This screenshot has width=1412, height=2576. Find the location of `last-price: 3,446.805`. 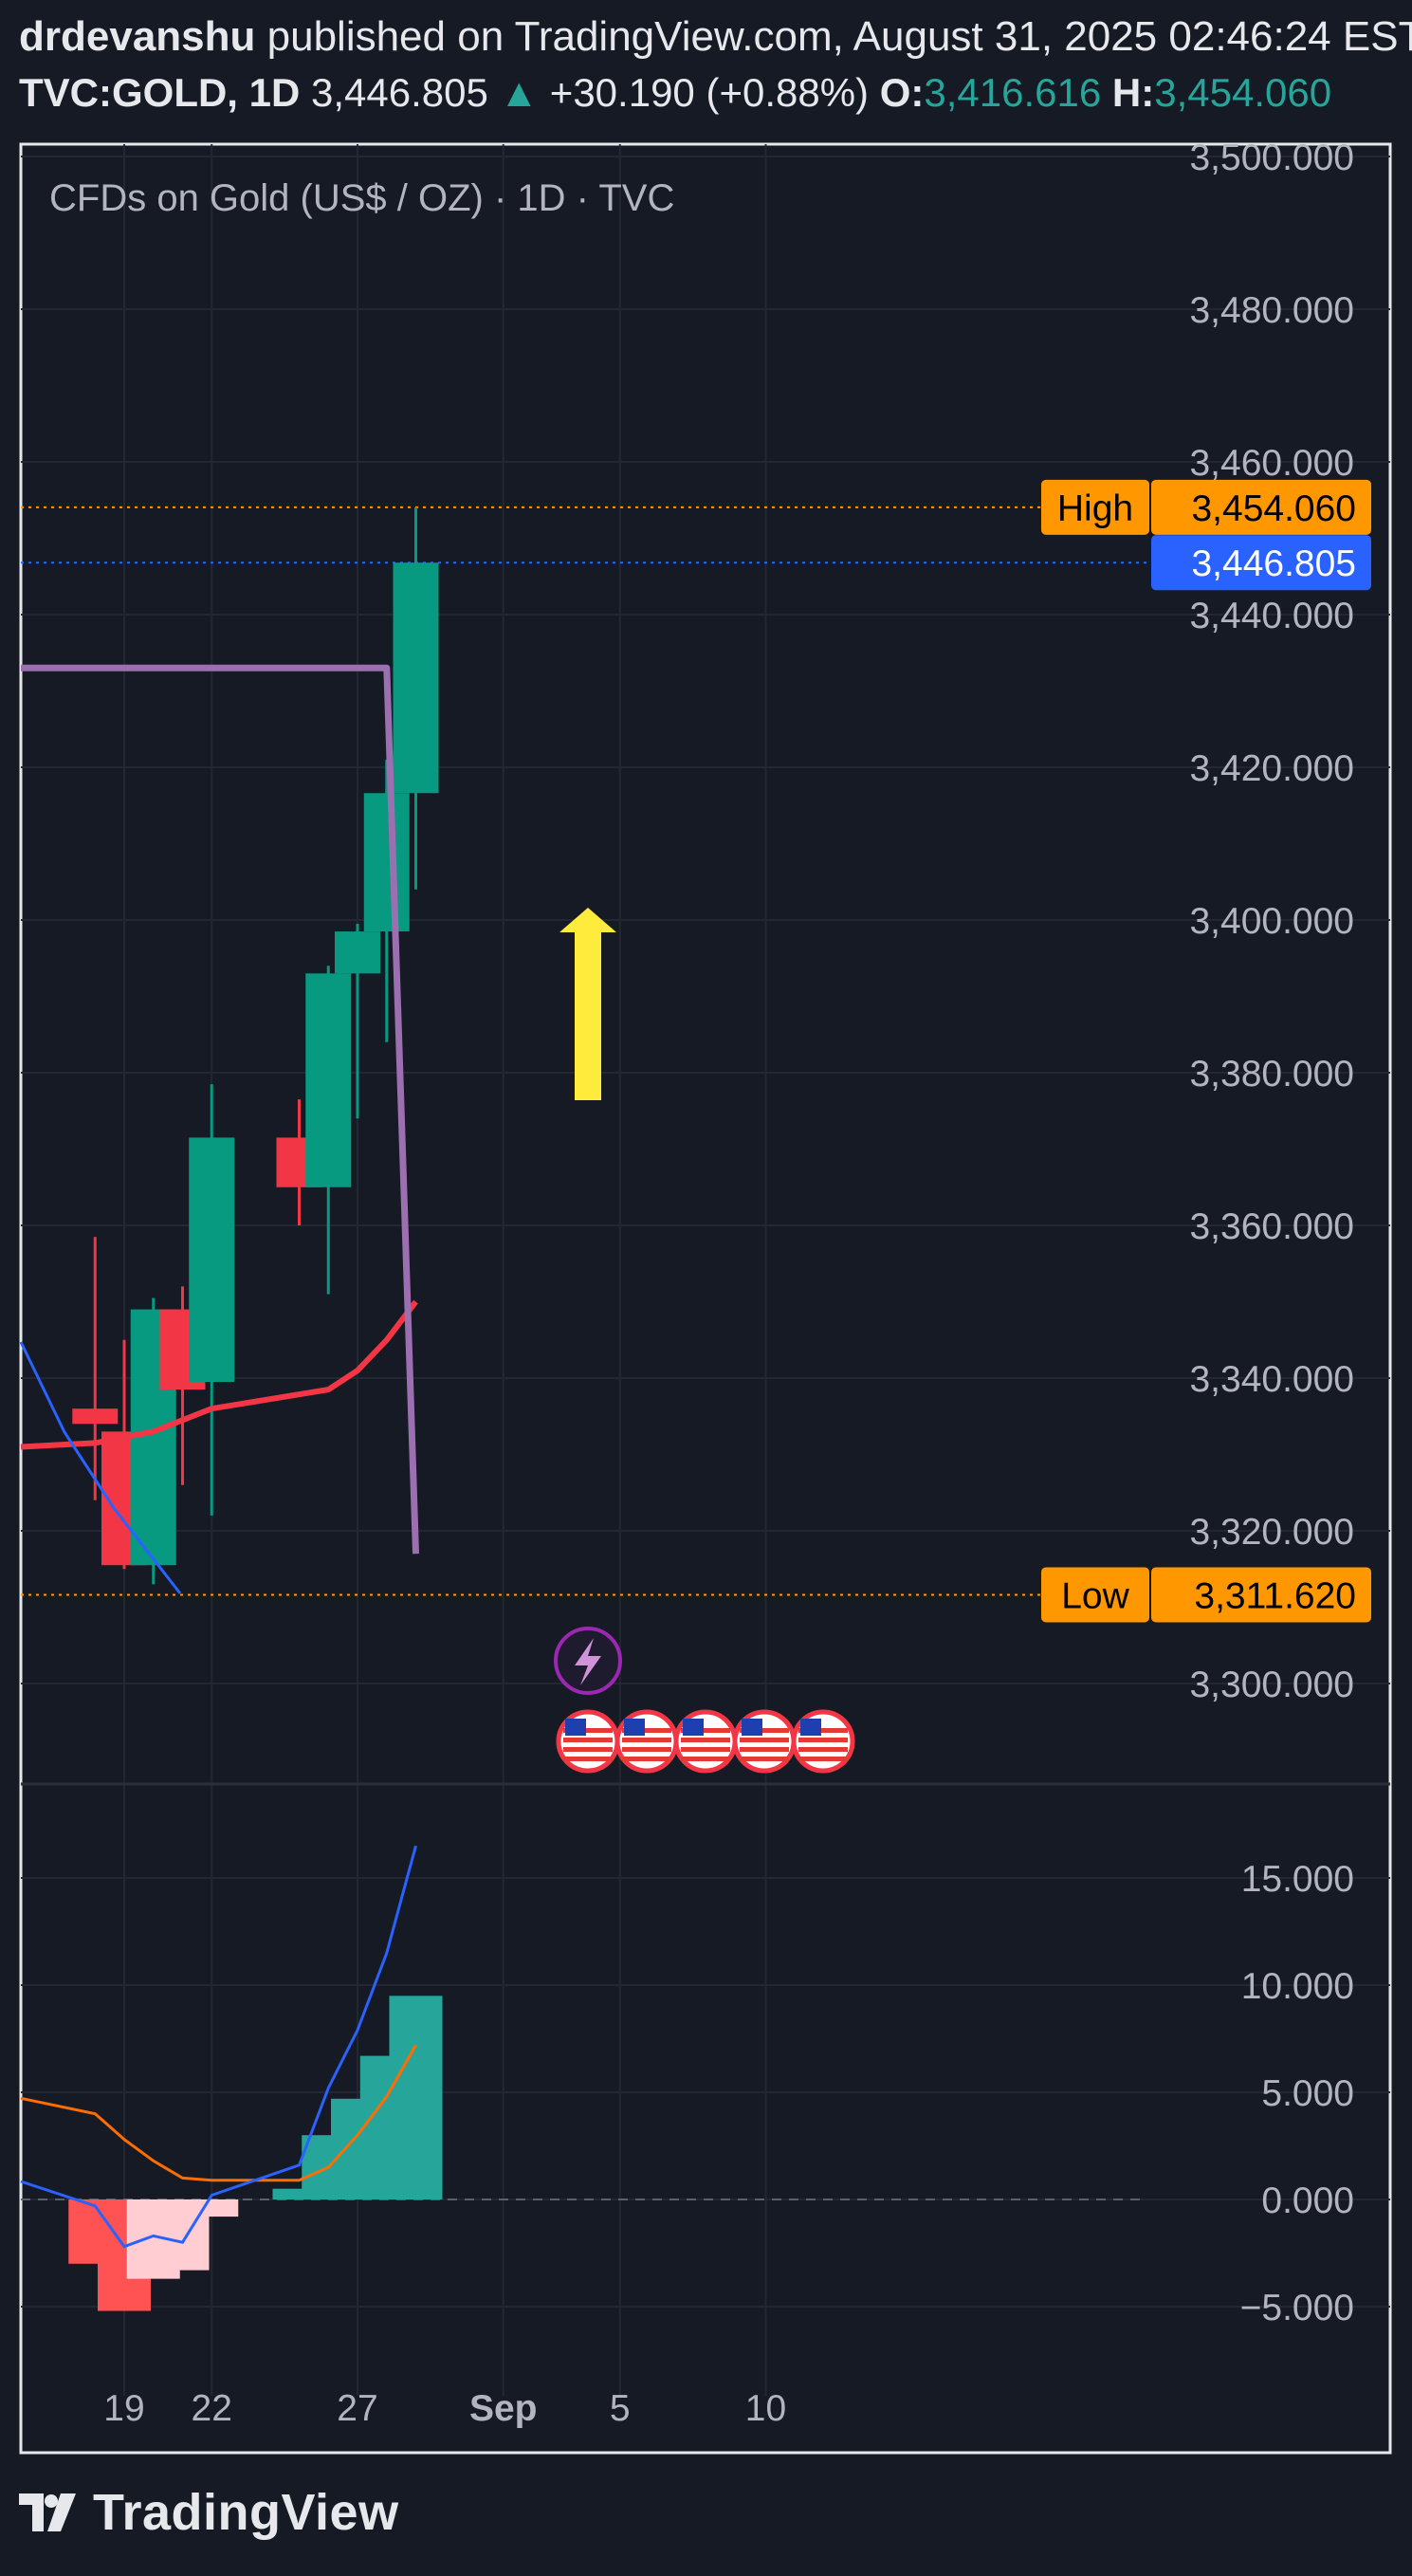

last-price: 3,446.805 is located at coordinates (400, 92).